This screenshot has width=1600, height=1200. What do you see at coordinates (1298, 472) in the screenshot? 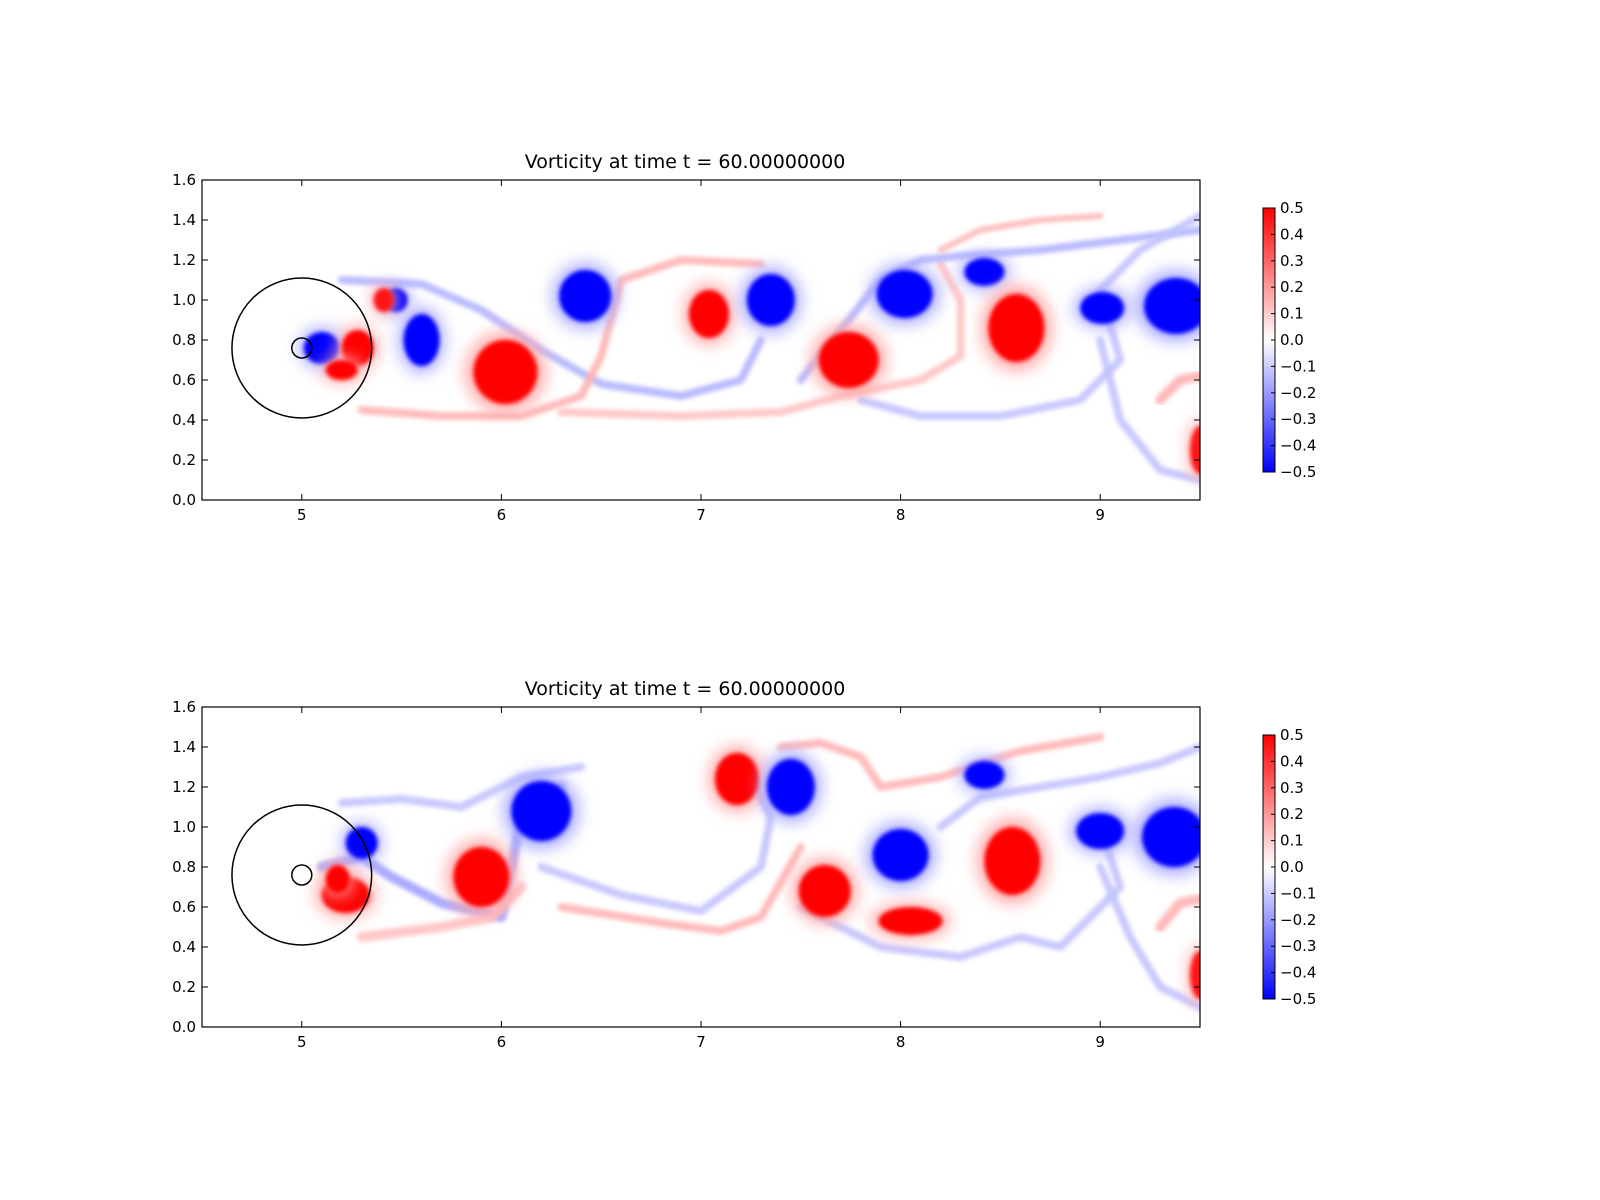
I see `colorbar-tick-label: −0.5` at bounding box center [1298, 472].